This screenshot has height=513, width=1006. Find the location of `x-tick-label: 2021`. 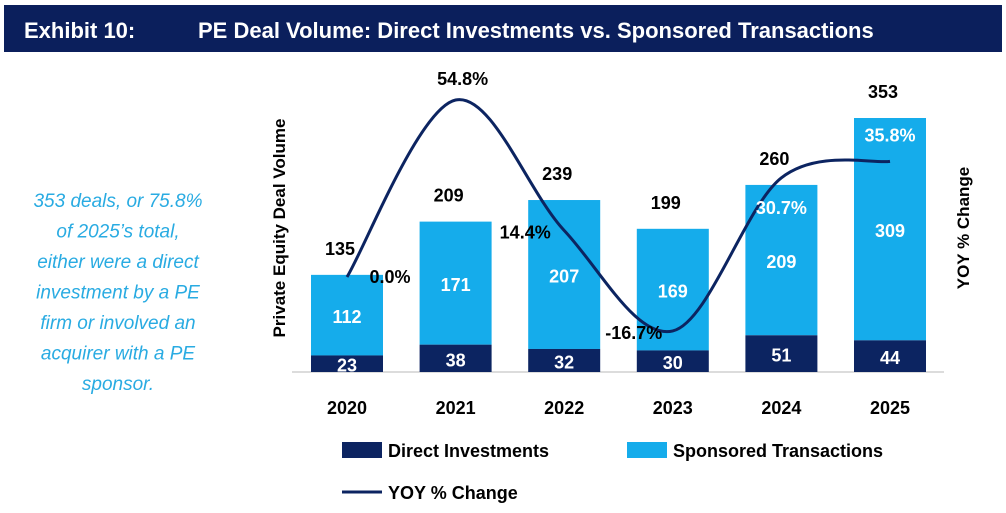

x-tick-label: 2021 is located at coordinates (456, 408).